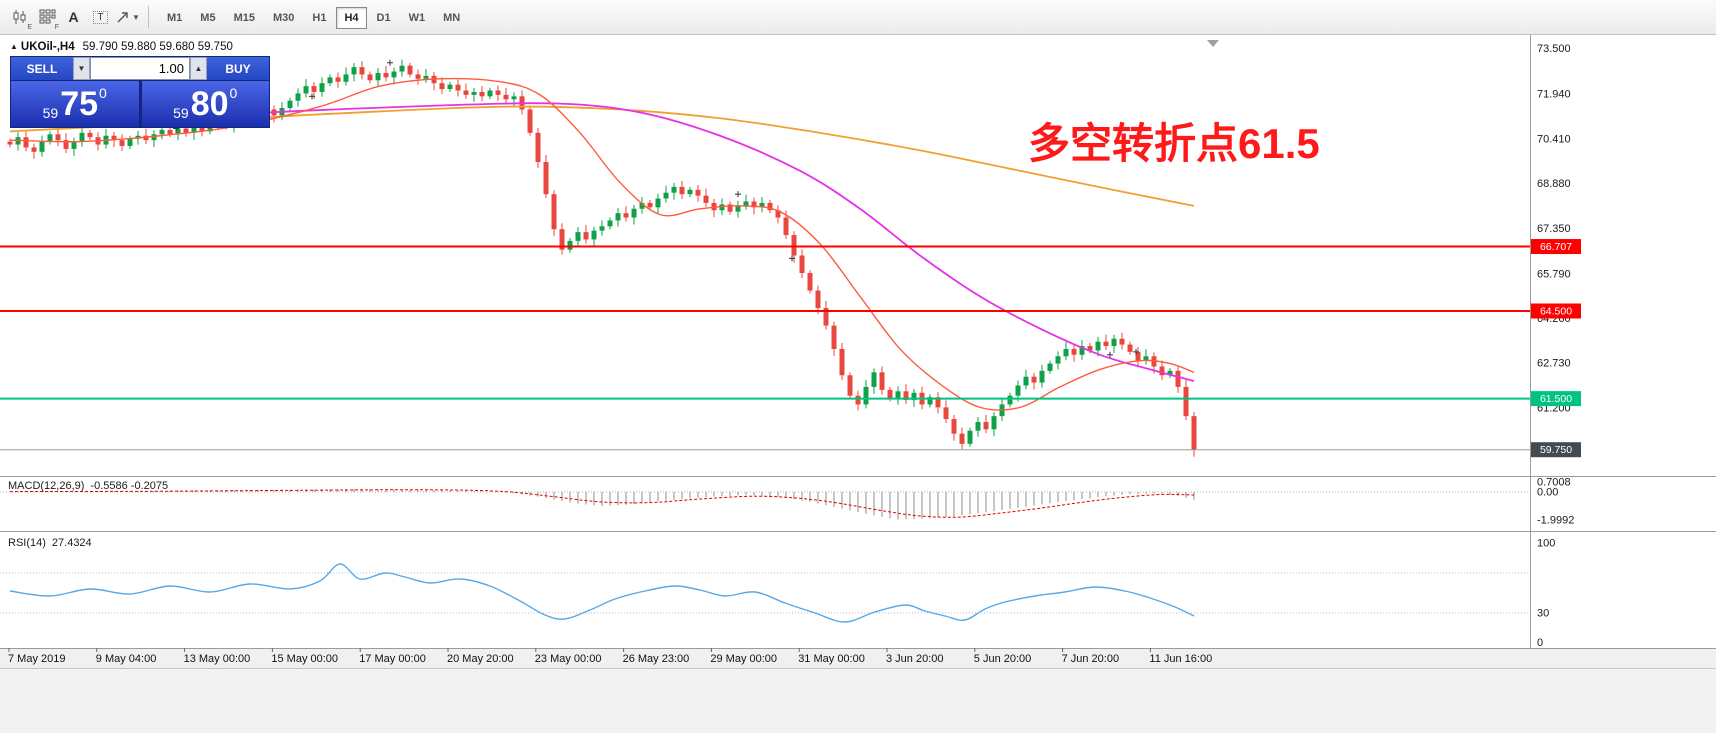 This screenshot has width=1716, height=733. What do you see at coordinates (103, 93) in the screenshot?
I see `sell-price-point: 0` at bounding box center [103, 93].